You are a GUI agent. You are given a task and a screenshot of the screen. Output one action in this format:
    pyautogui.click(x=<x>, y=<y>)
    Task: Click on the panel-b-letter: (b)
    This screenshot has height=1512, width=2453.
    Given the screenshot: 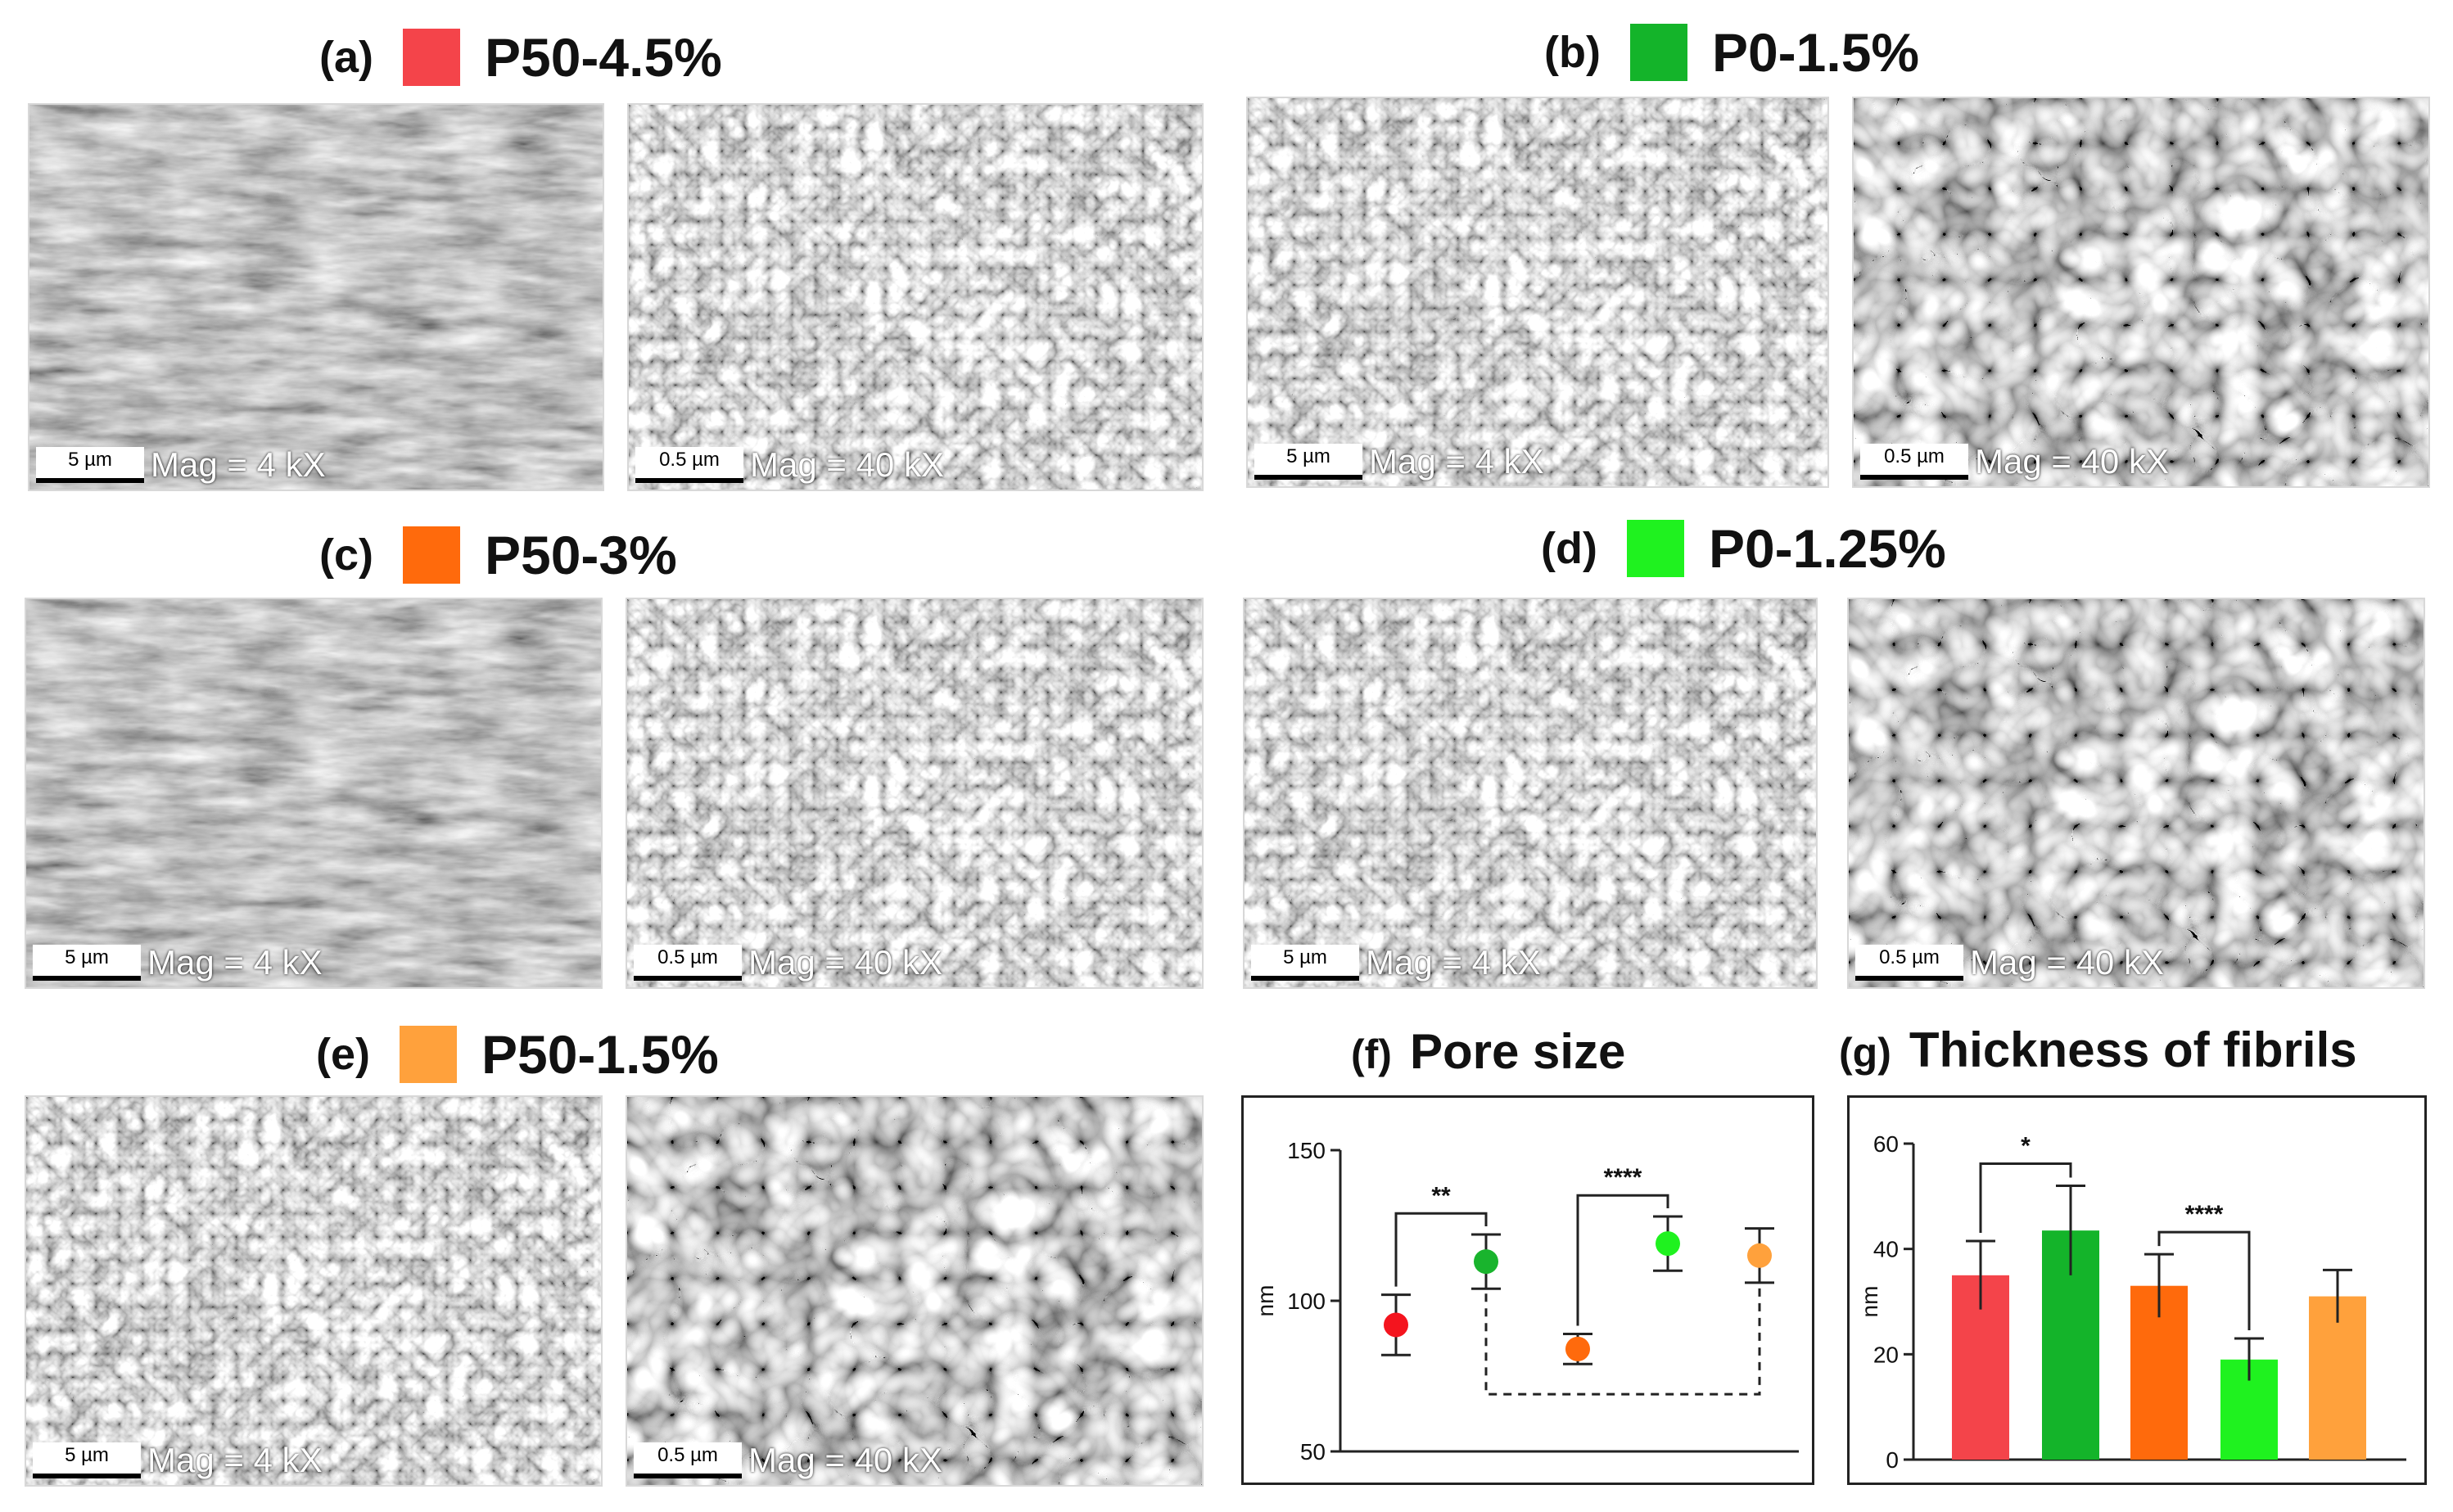 What is the action you would take?
    pyautogui.click(x=1573, y=52)
    